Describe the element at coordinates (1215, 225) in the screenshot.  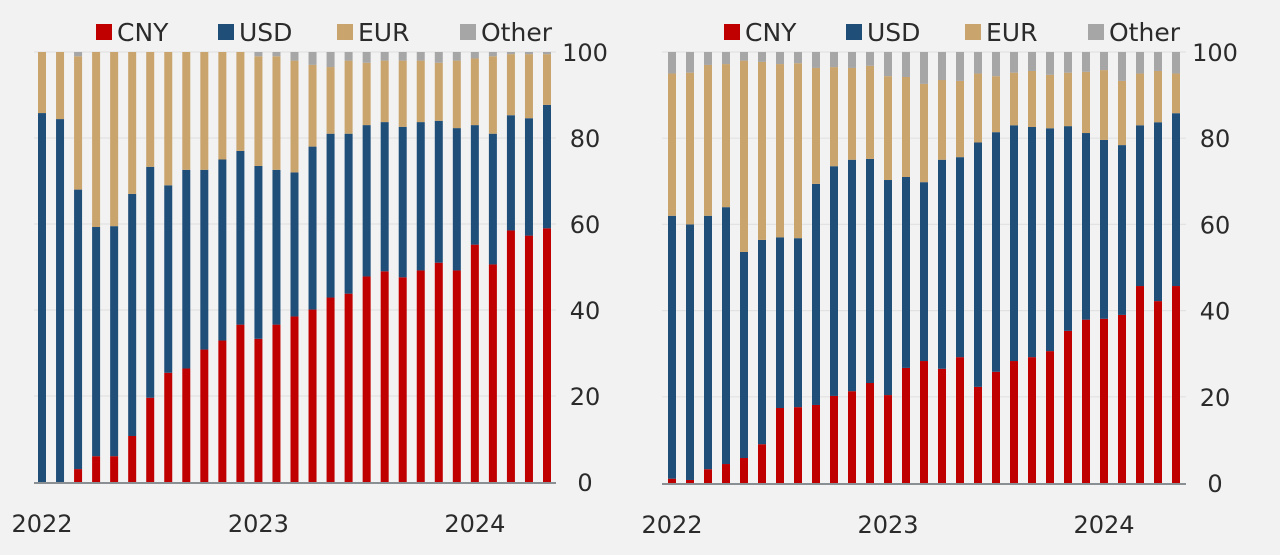
I see `y-tick-label: 60` at that location.